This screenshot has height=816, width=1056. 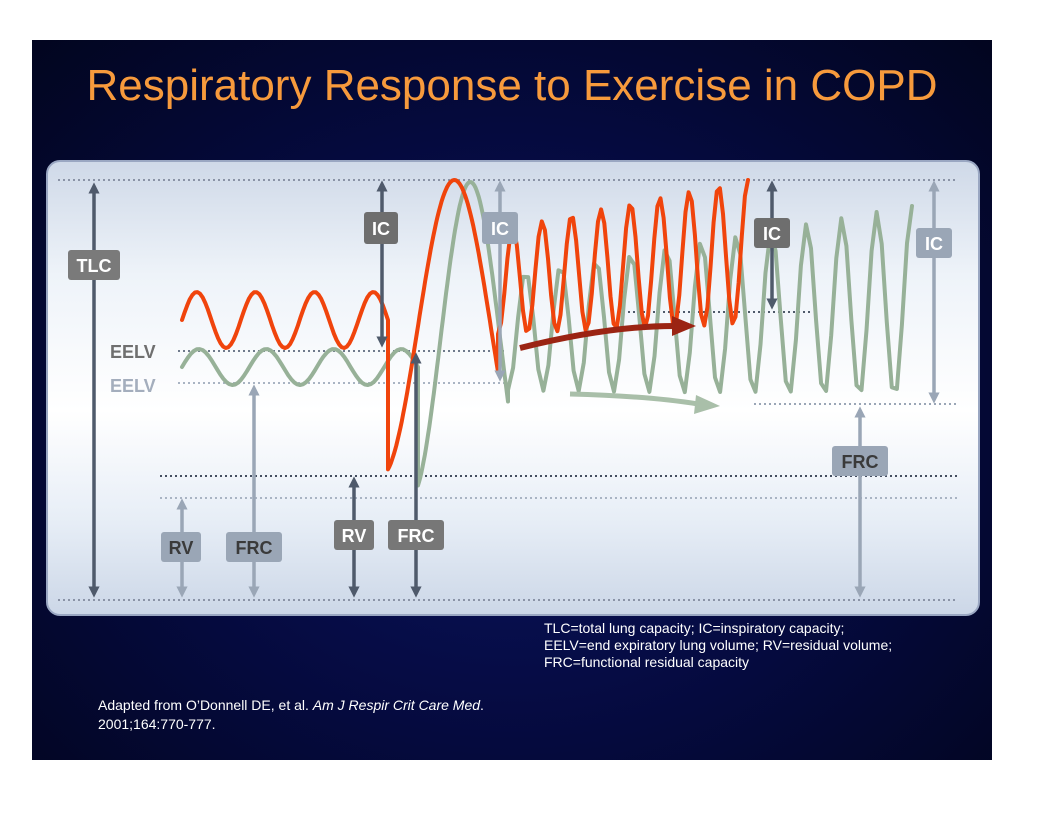 What do you see at coordinates (707, 404) in the screenshot?
I see `eelv-fall-arrowhead` at bounding box center [707, 404].